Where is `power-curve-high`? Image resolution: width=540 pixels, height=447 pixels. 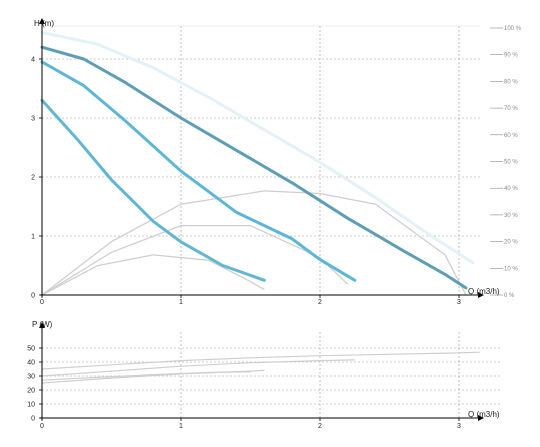 power-curve-high is located at coordinates (198, 368).